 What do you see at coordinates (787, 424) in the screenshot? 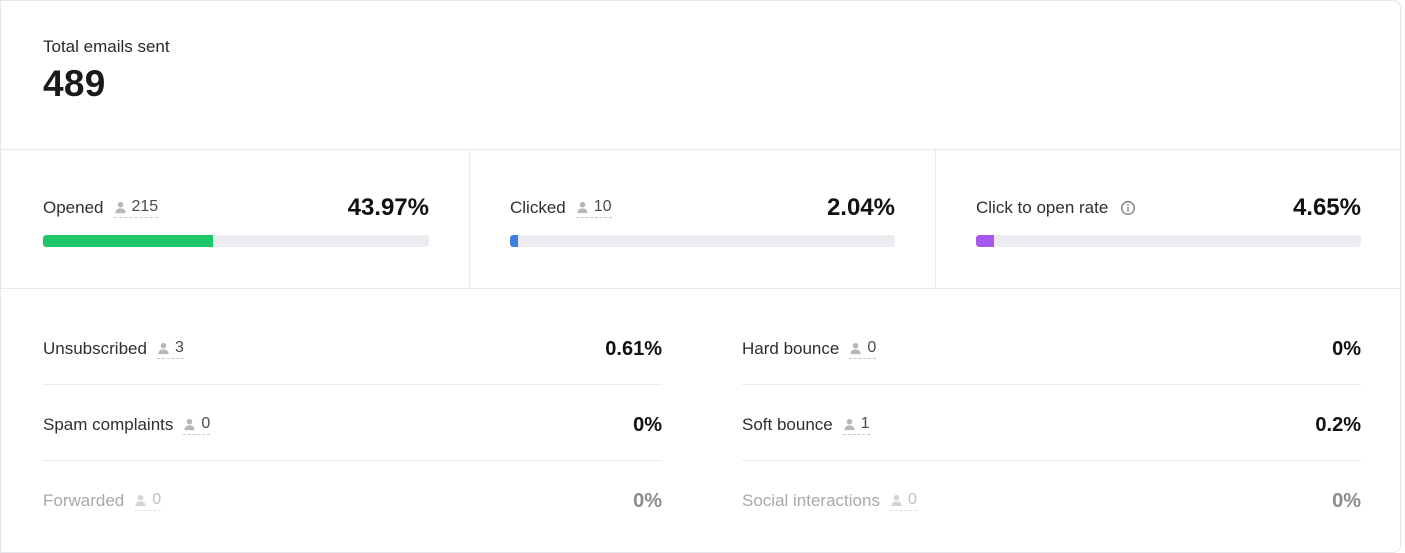
I see `detail-label: Soft bounce` at bounding box center [787, 424].